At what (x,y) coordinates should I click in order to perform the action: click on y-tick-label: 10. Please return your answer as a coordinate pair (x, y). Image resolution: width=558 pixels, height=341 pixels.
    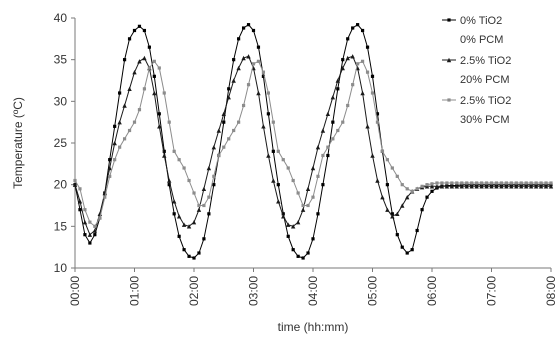
    Looking at the image, I should click on (61, 268).